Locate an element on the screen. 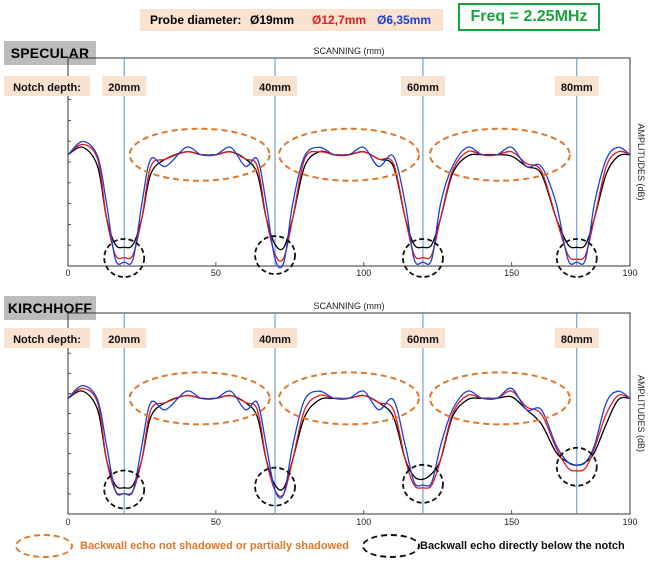  probe-diameter-legend: Probe diameter: Ø19mm Ø12,7mm Ø6,35mm is located at coordinates (291, 20).